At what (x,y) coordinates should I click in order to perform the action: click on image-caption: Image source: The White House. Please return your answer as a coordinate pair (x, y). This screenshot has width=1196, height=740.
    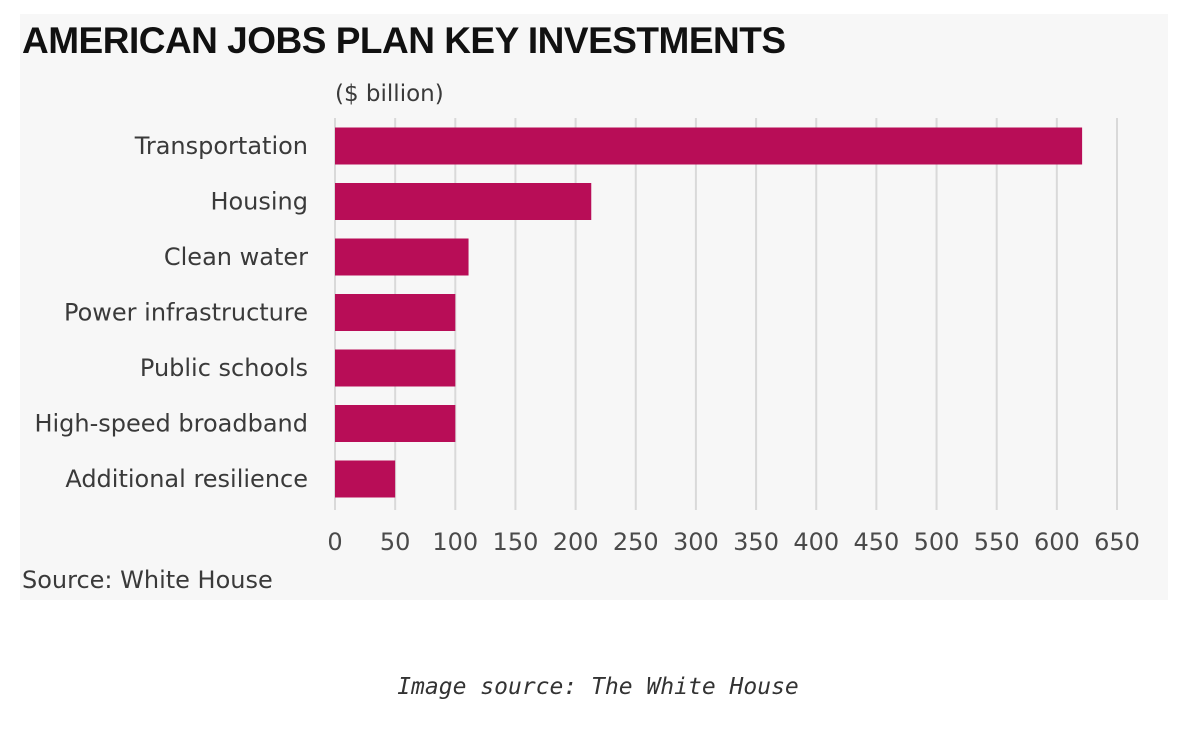
    Looking at the image, I should click on (598, 687).